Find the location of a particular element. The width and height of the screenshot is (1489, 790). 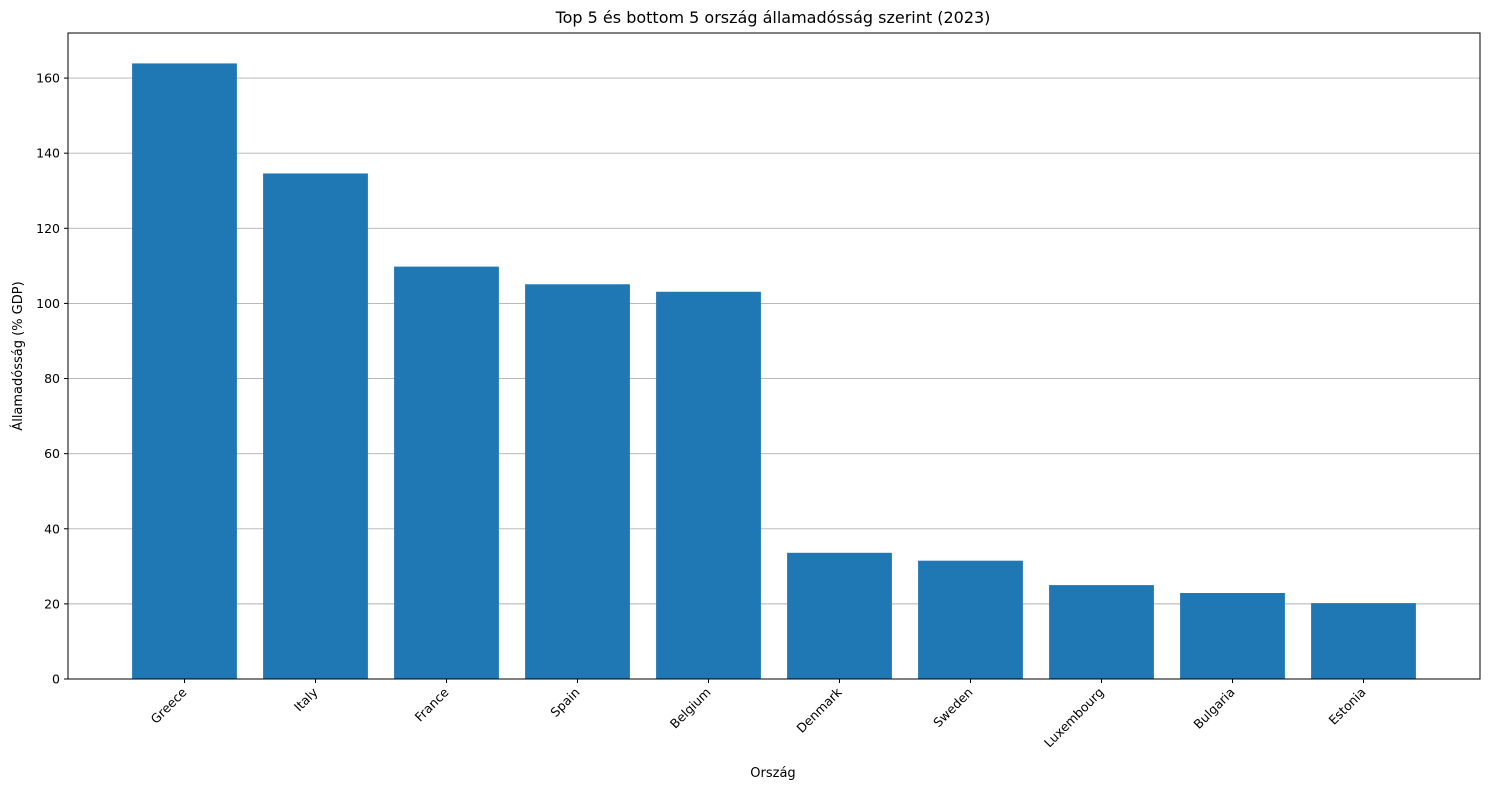

x-tick-label: Bulgaria is located at coordinates (1213, 708).